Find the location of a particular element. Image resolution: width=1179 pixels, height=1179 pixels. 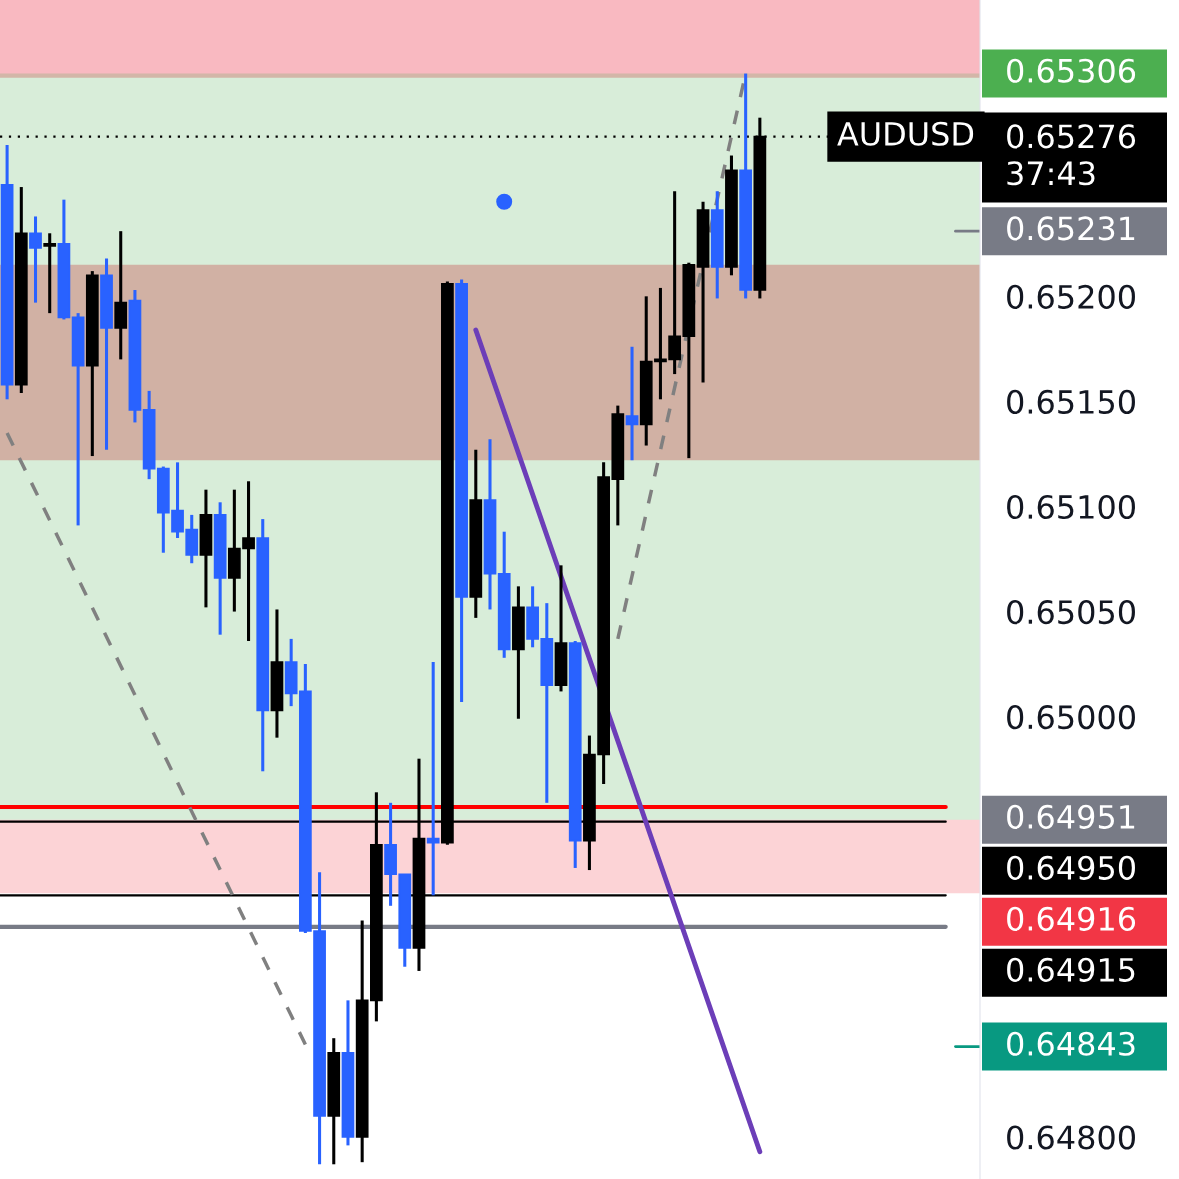

ref-line-label: 0.64915 is located at coordinates (1071, 969).